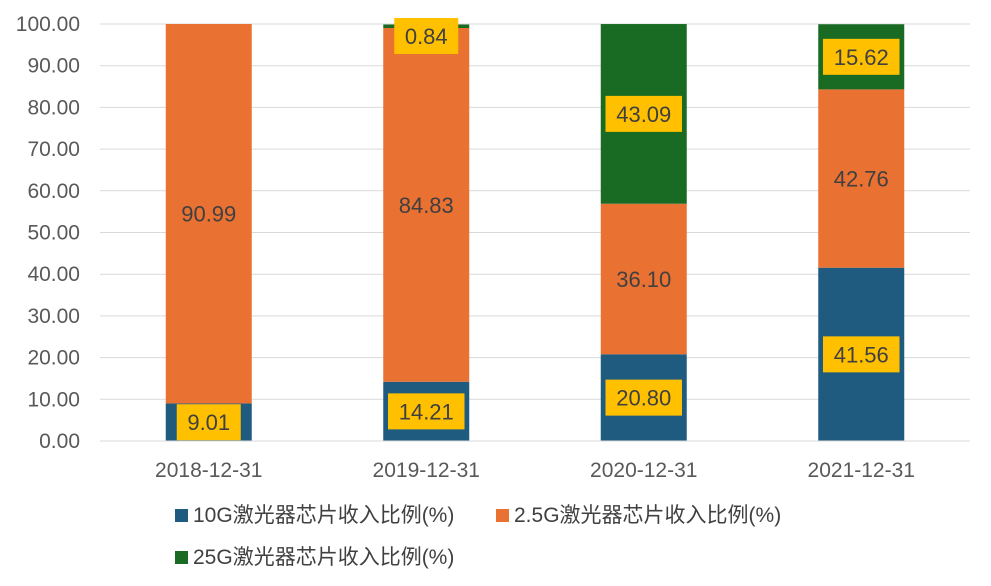 This screenshot has width=991, height=586. I want to click on data-label: 14.21, so click(426, 411).